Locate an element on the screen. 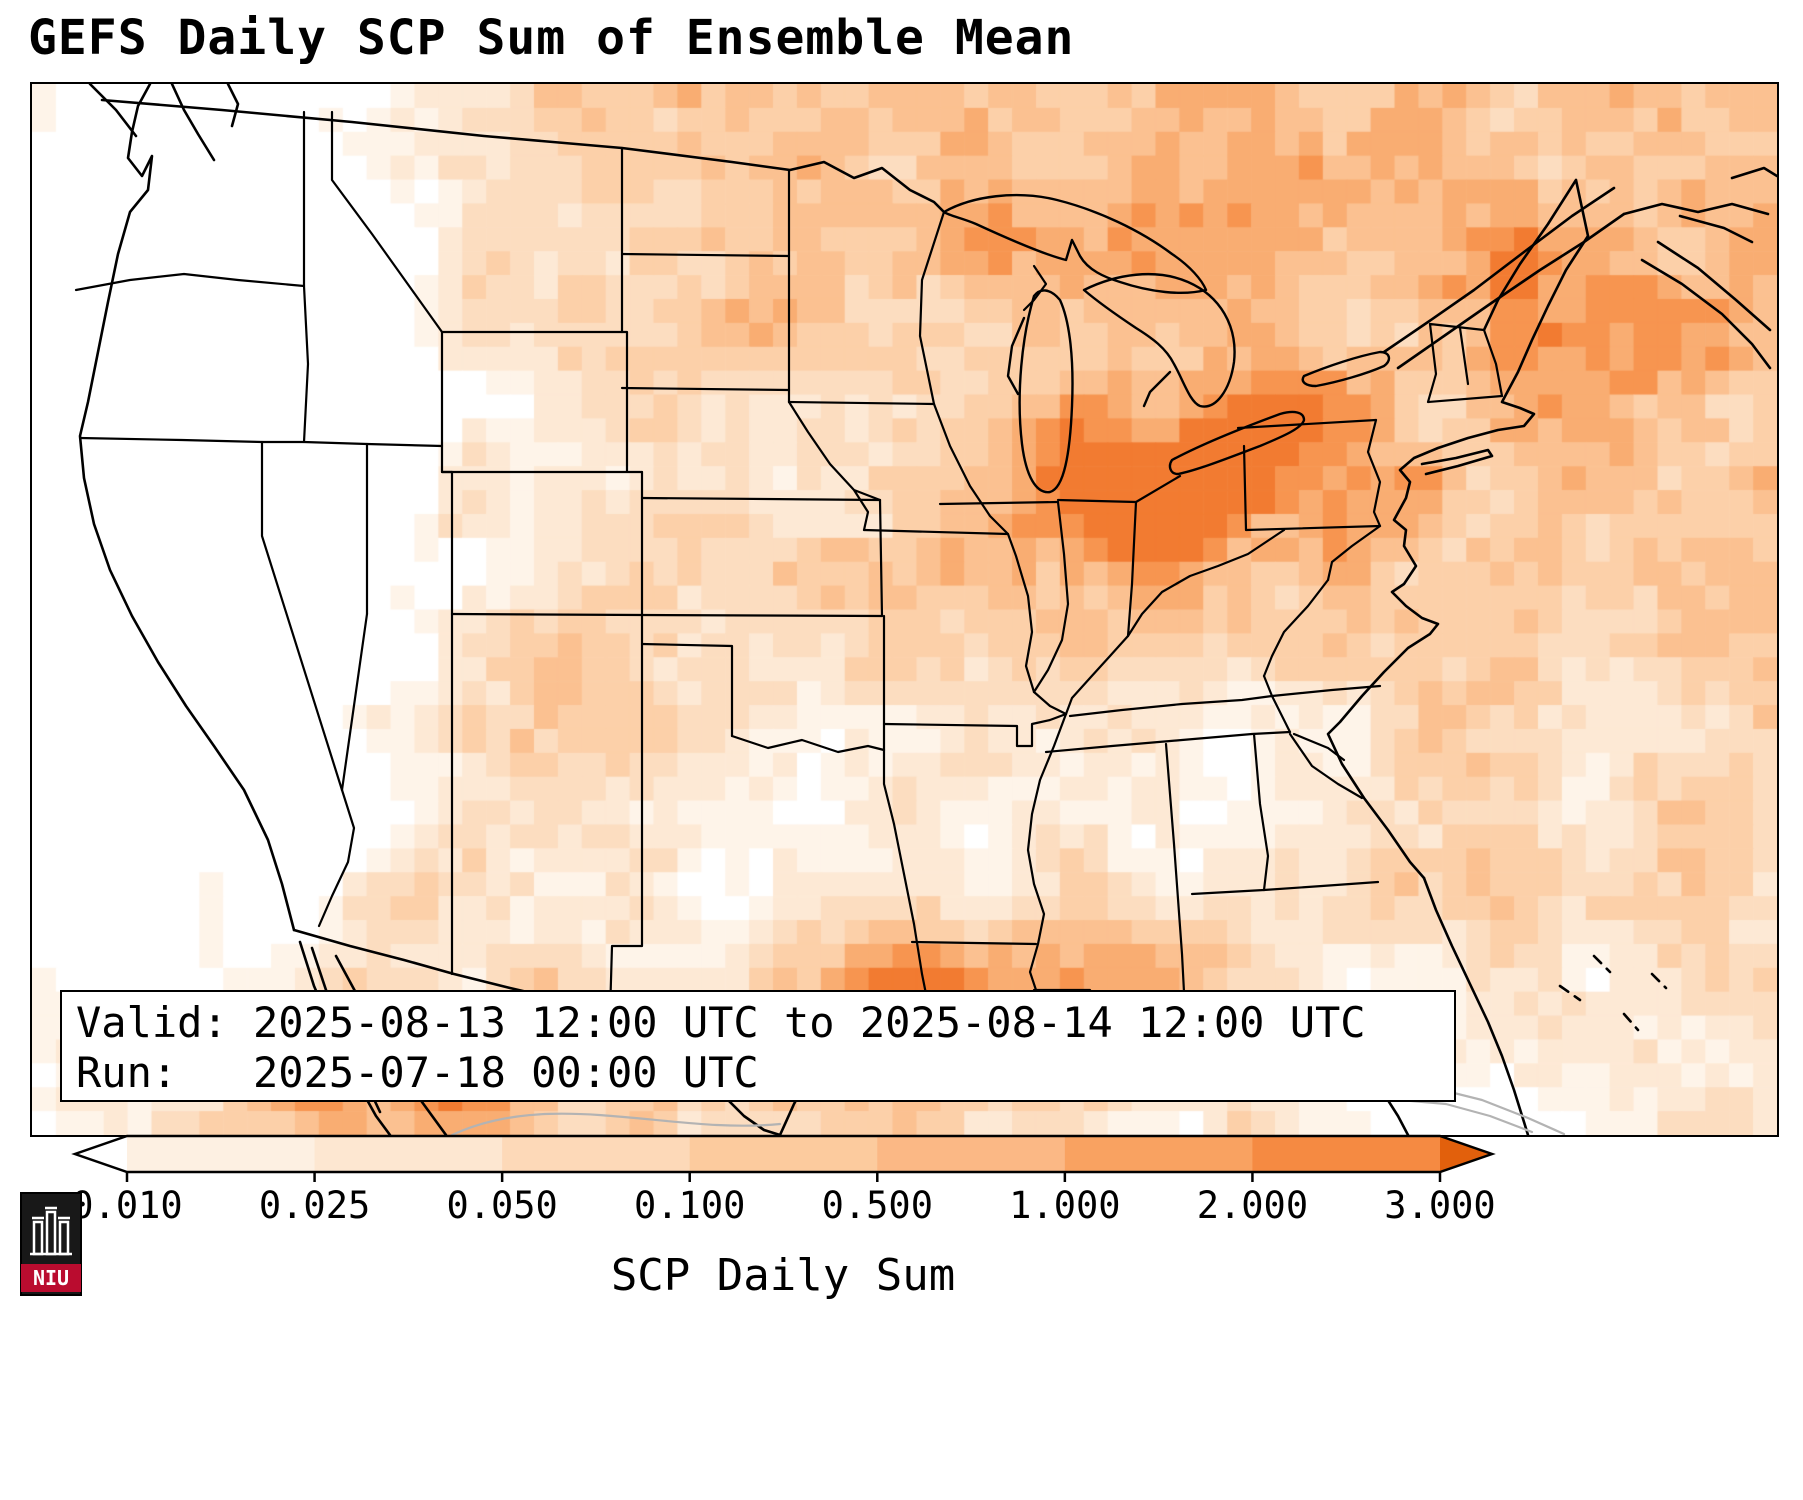 The height and width of the screenshot is (1500, 1803). colorbar-tick-label: 1.000 is located at coordinates (1065, 1205).